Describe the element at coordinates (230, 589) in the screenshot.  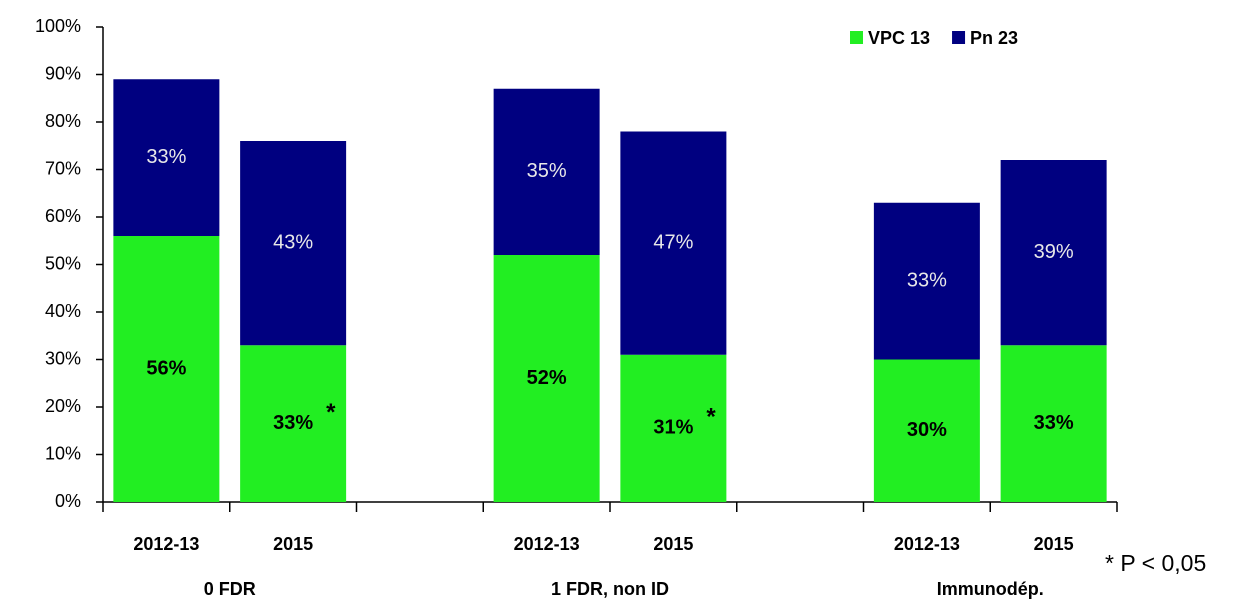
I see `group-label: 0 FDR` at that location.